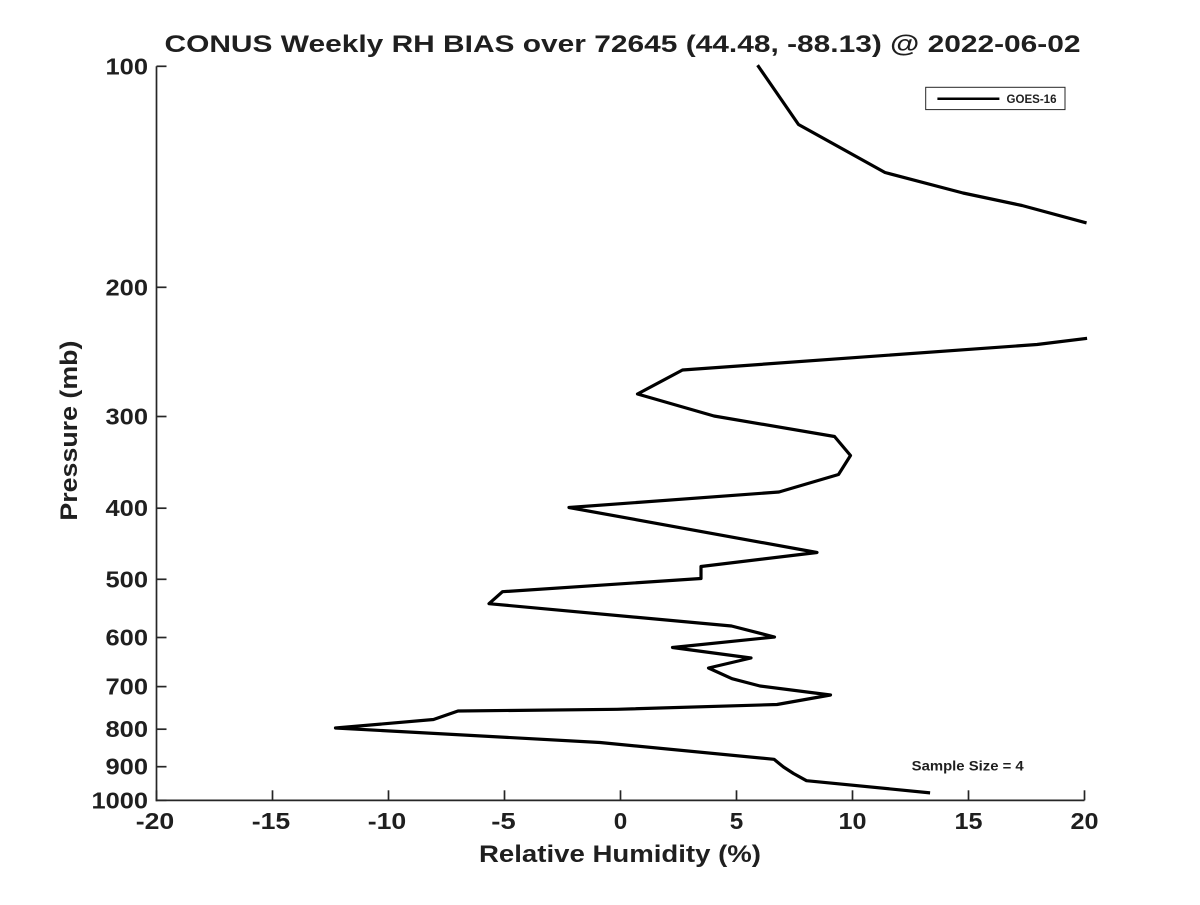  Describe the element at coordinates (155, 821) in the screenshot. I see `svg-text: -20` at that location.